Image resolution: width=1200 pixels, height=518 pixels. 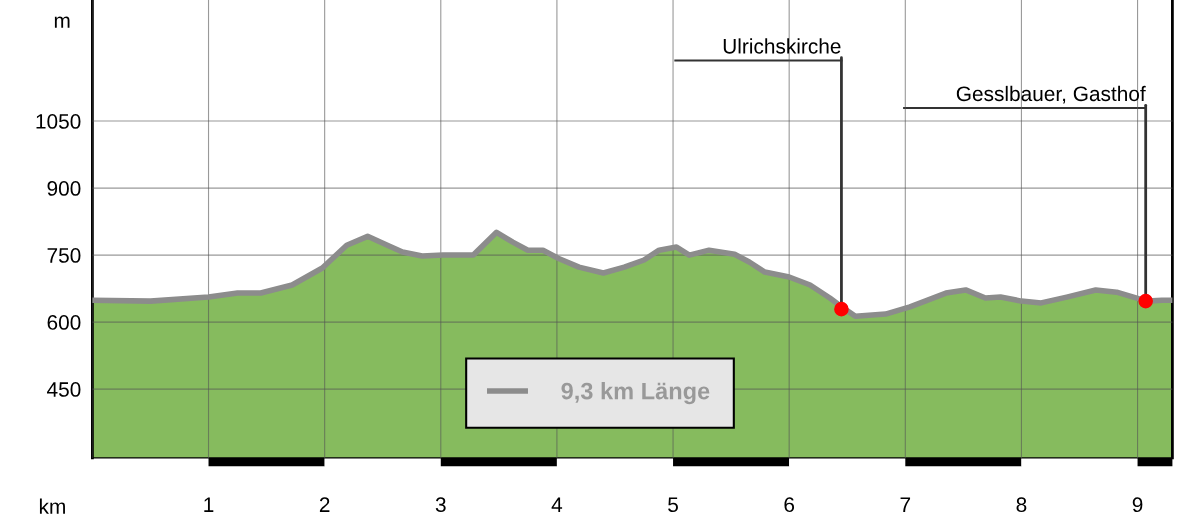 What do you see at coordinates (209, 504) in the screenshot?
I see `x-tick-label: 1` at bounding box center [209, 504].